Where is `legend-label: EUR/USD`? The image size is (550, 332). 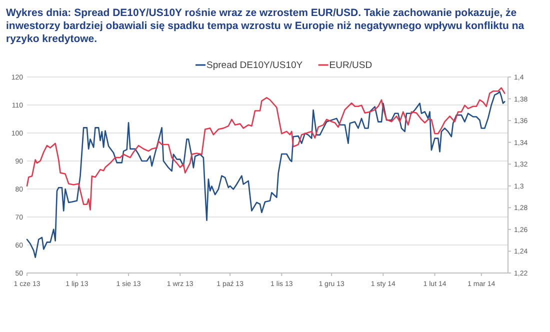 legend-label: EUR/USD is located at coordinates (350, 65).